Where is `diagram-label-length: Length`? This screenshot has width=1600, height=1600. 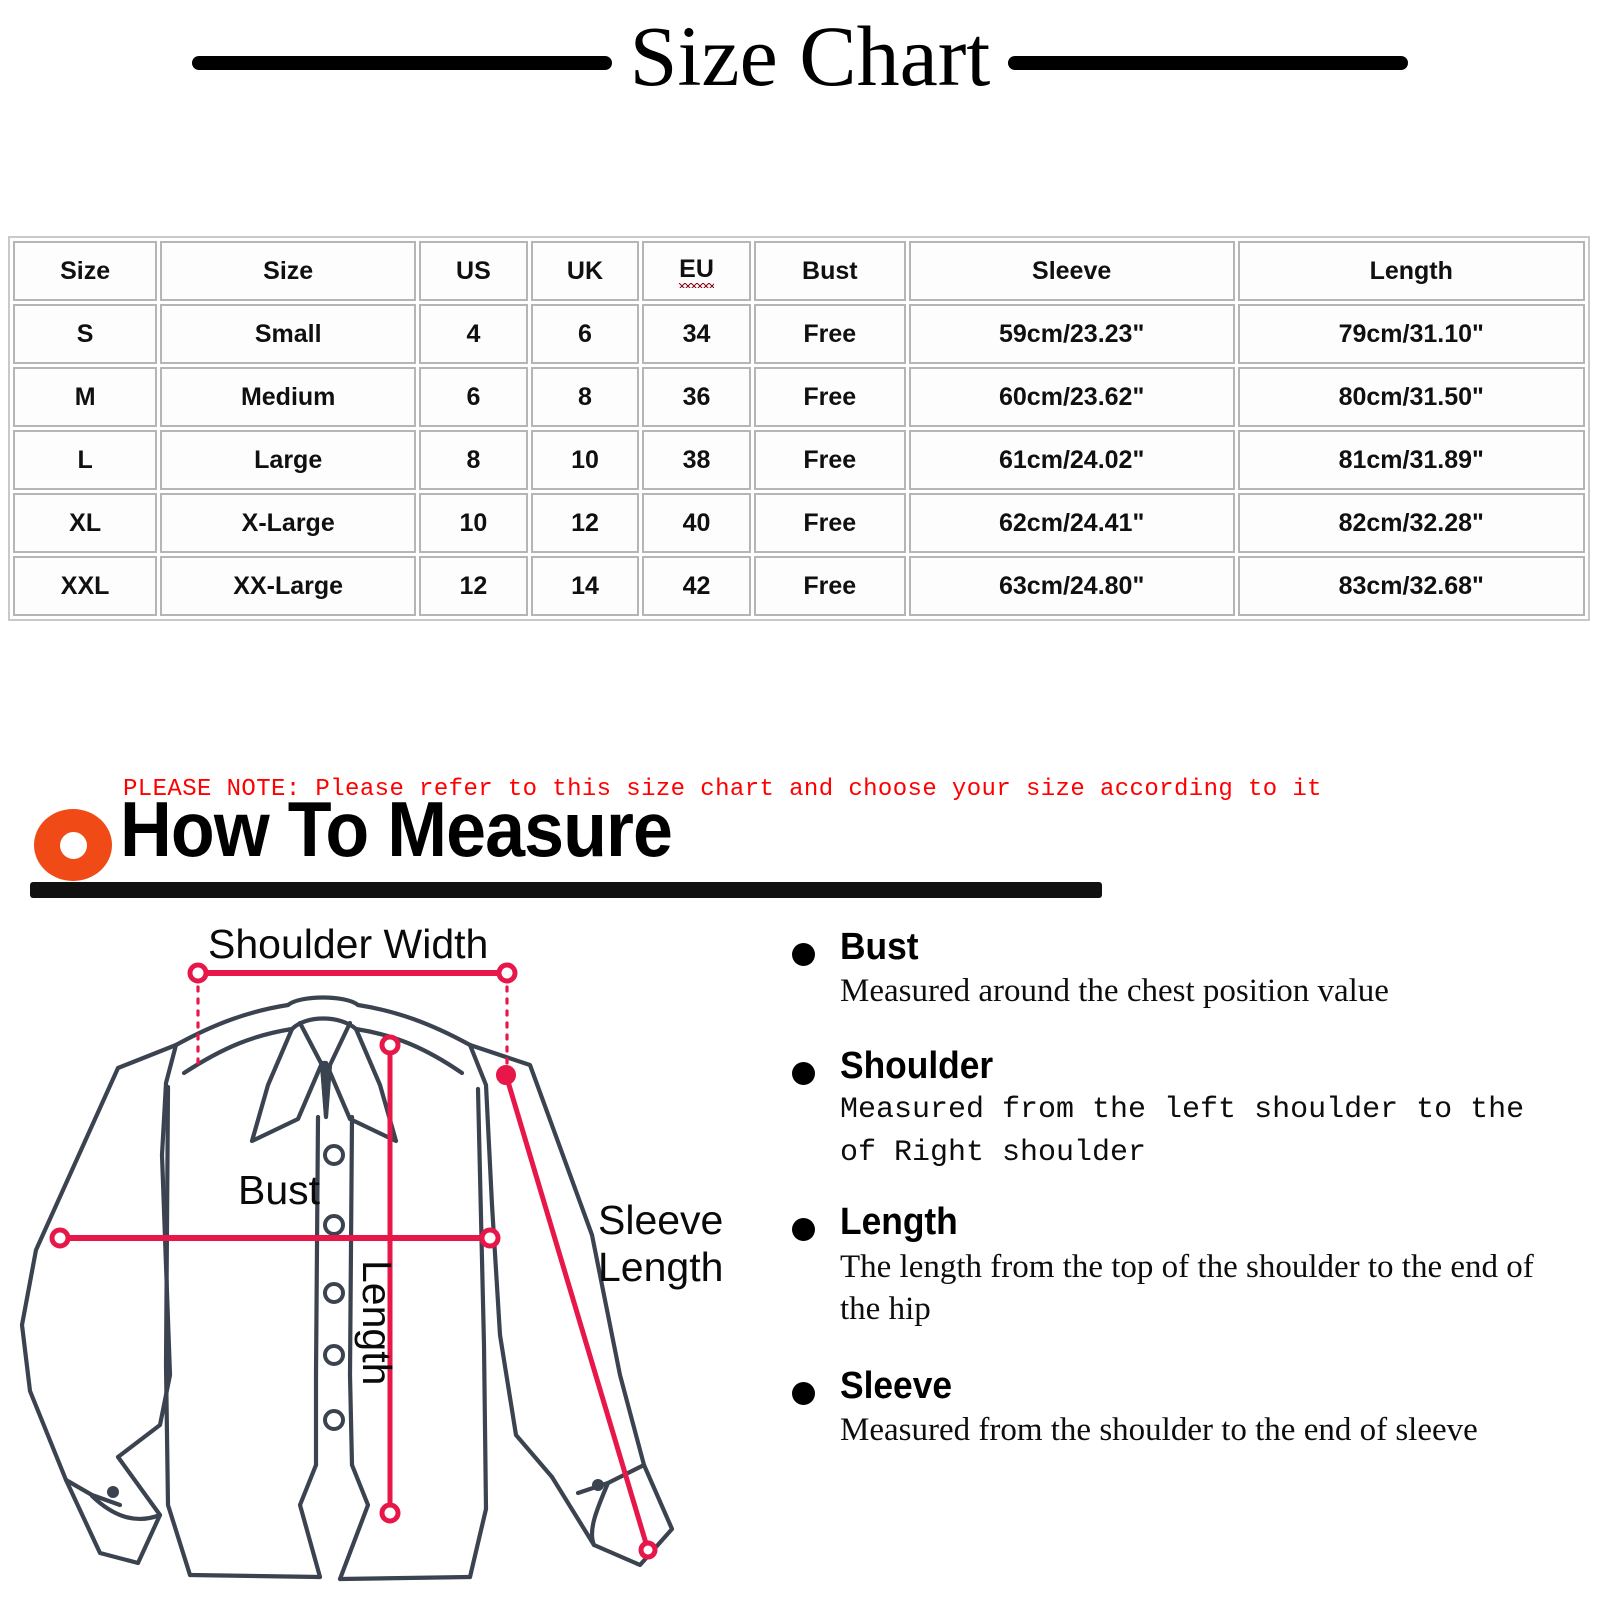 diagram-label-length: Length is located at coordinates (377, 1323).